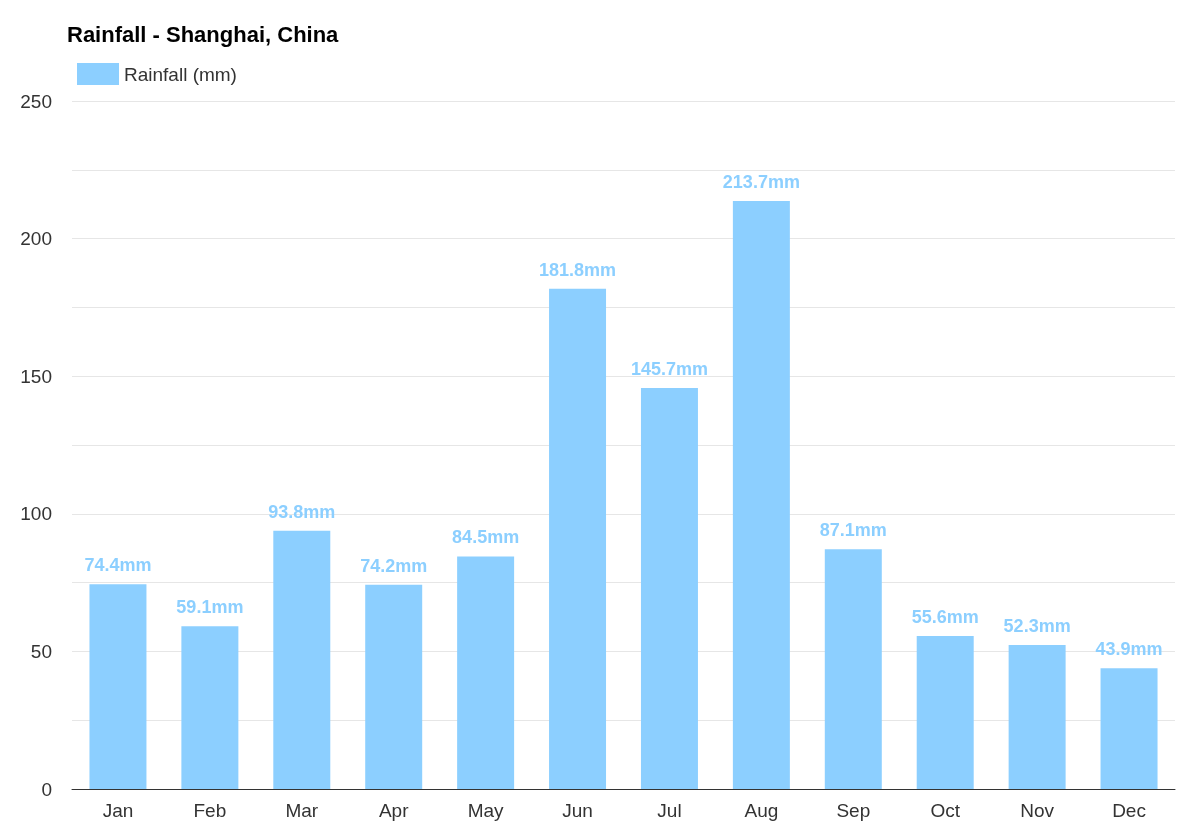 Image resolution: width=1200 pixels, height=840 pixels. Describe the element at coordinates (36, 101) in the screenshot. I see `y-tick-label: 250` at that location.